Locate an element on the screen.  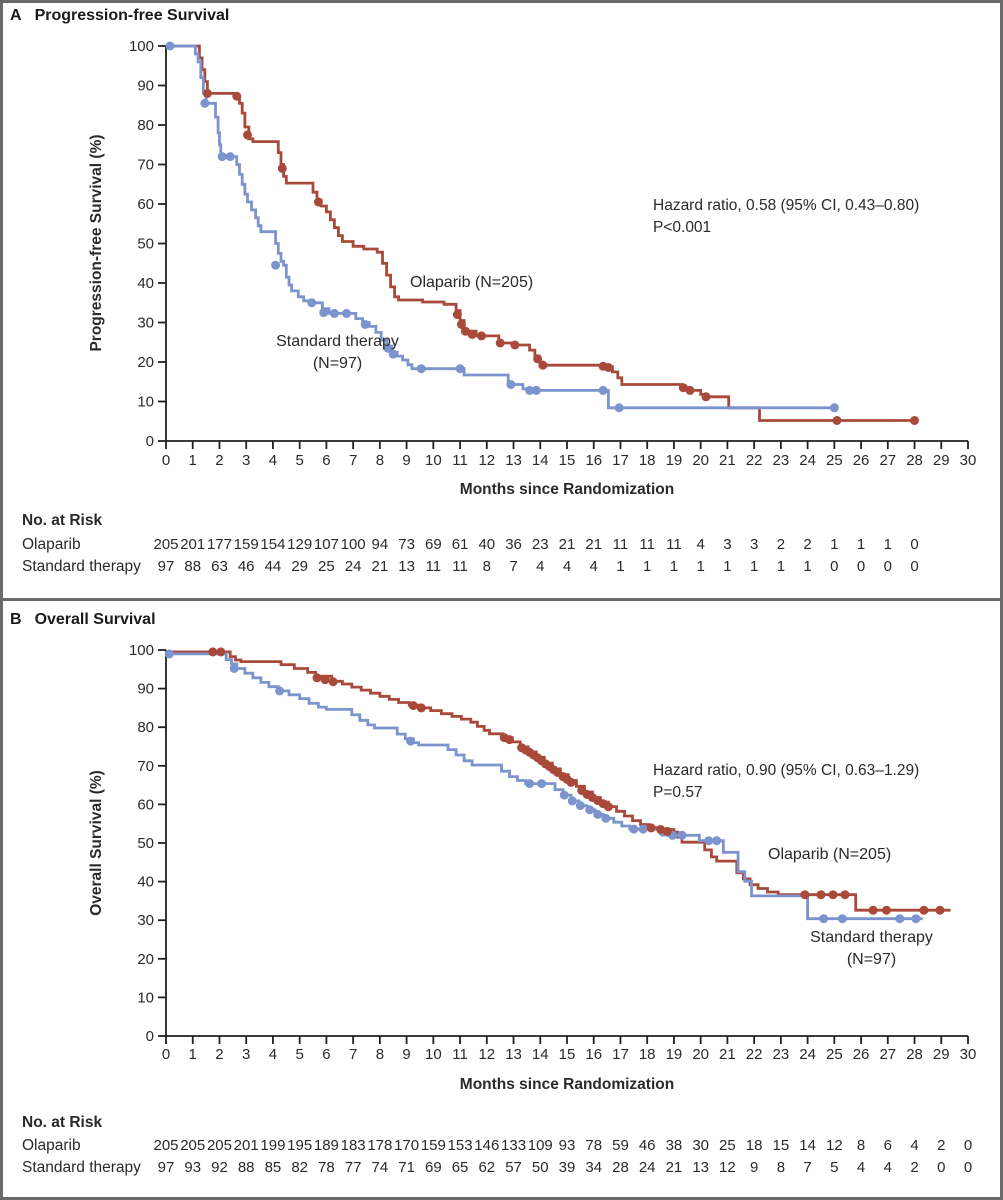
svg-text: 28 is located at coordinates (914, 460).